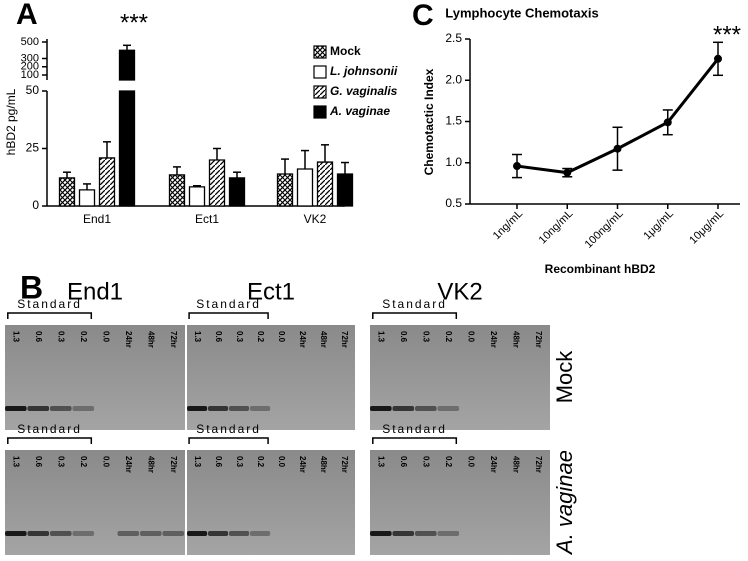  I want to click on legend-label: L. johnsonii, so click(364, 71).